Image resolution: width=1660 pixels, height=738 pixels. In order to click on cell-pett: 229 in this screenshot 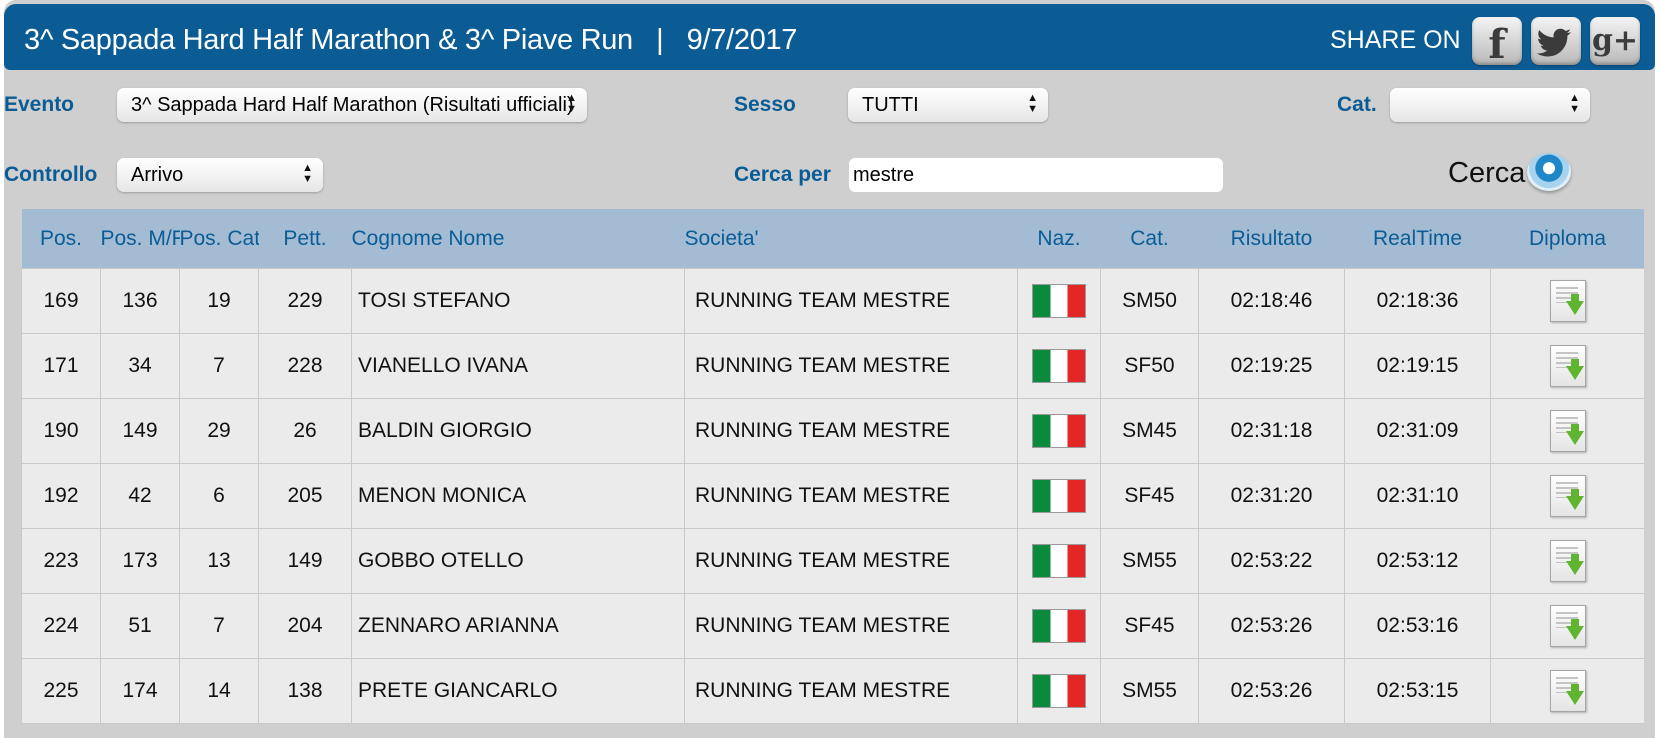, I will do `click(305, 301)`.